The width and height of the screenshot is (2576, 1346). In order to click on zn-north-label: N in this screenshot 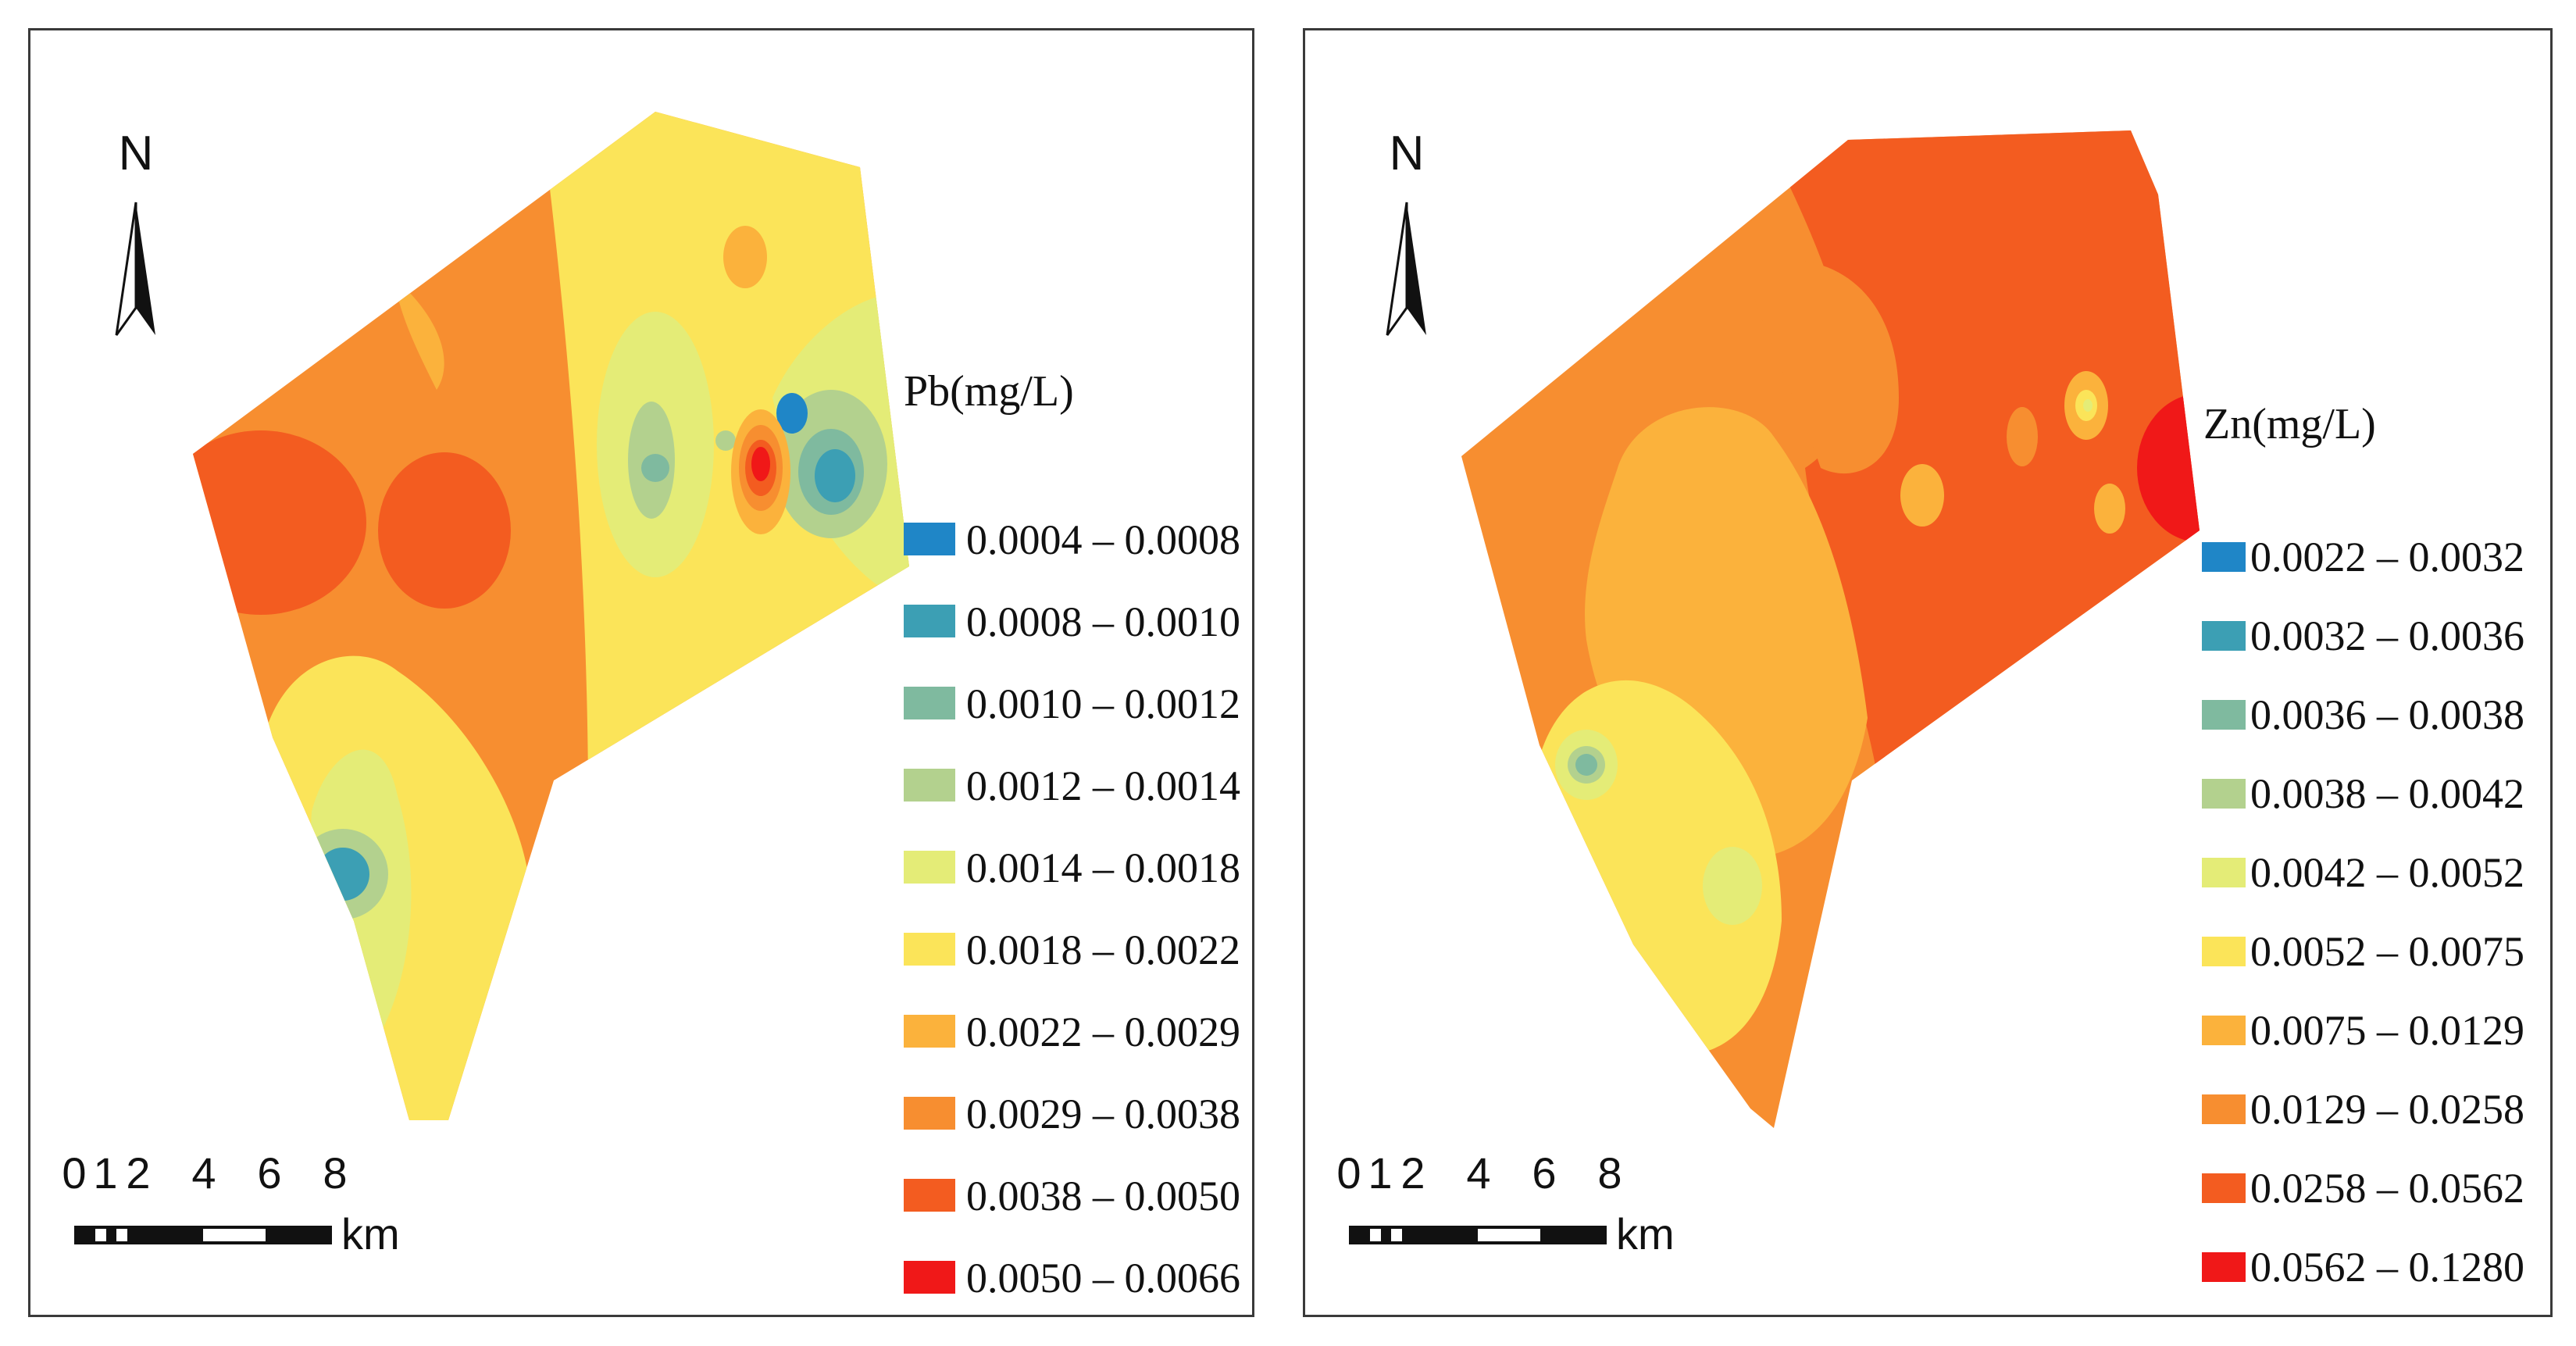, I will do `click(1407, 153)`.